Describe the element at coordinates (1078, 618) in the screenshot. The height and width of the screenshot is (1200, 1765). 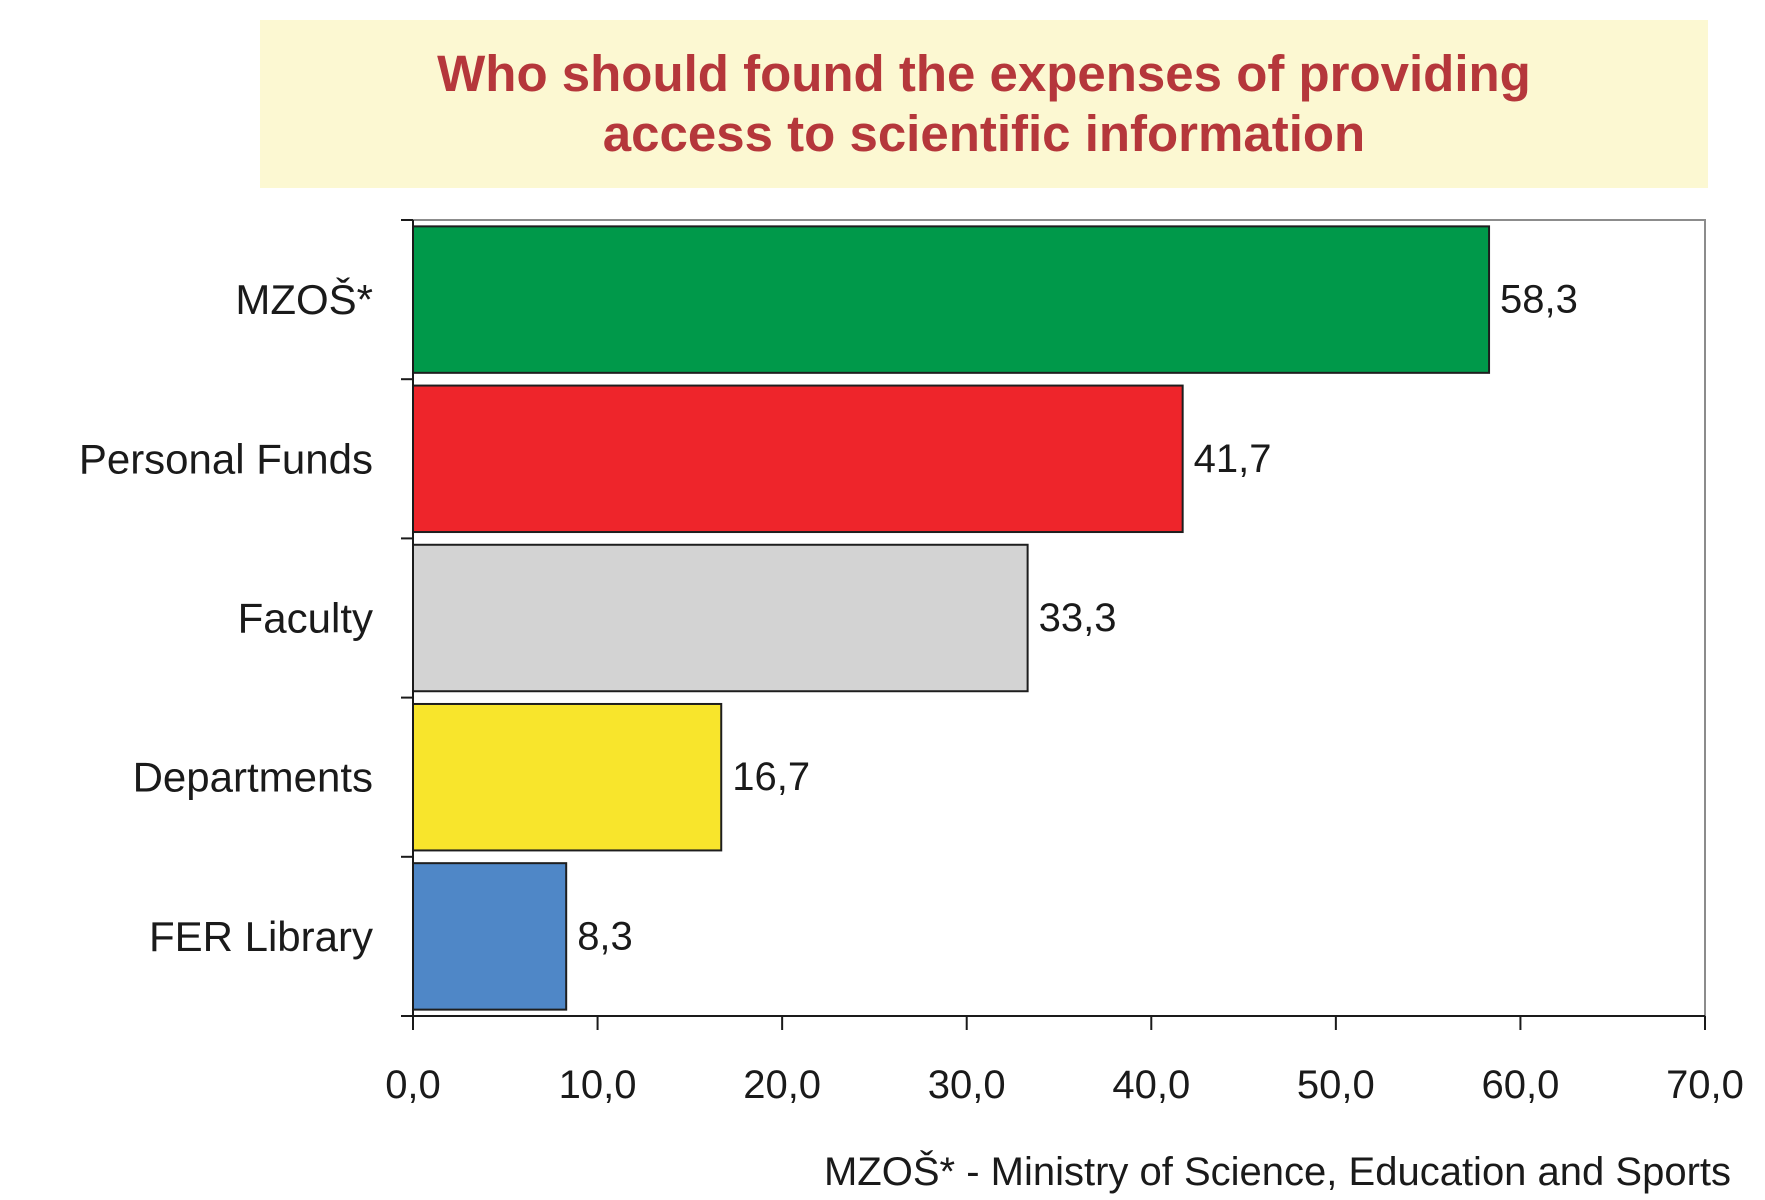
I see `value-label: 33,3` at that location.